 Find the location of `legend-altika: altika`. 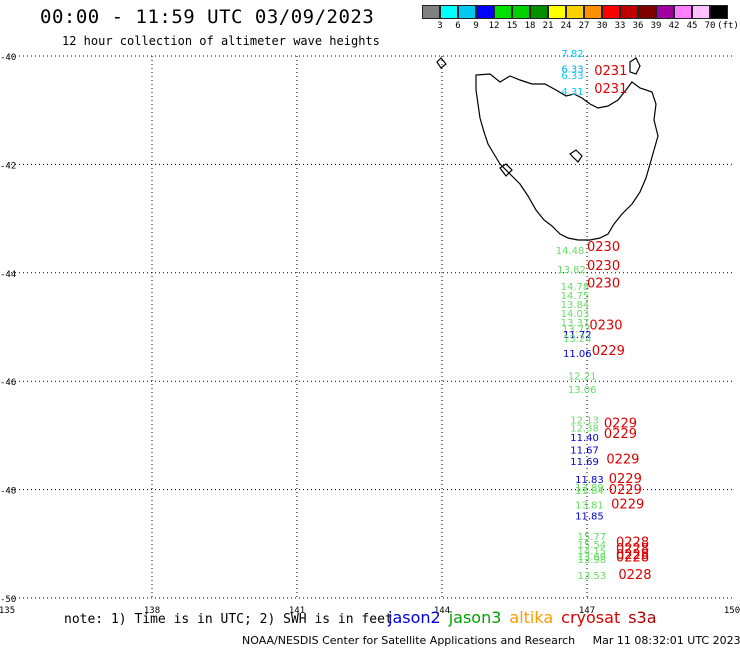

legend-altika: altika is located at coordinates (531, 617).